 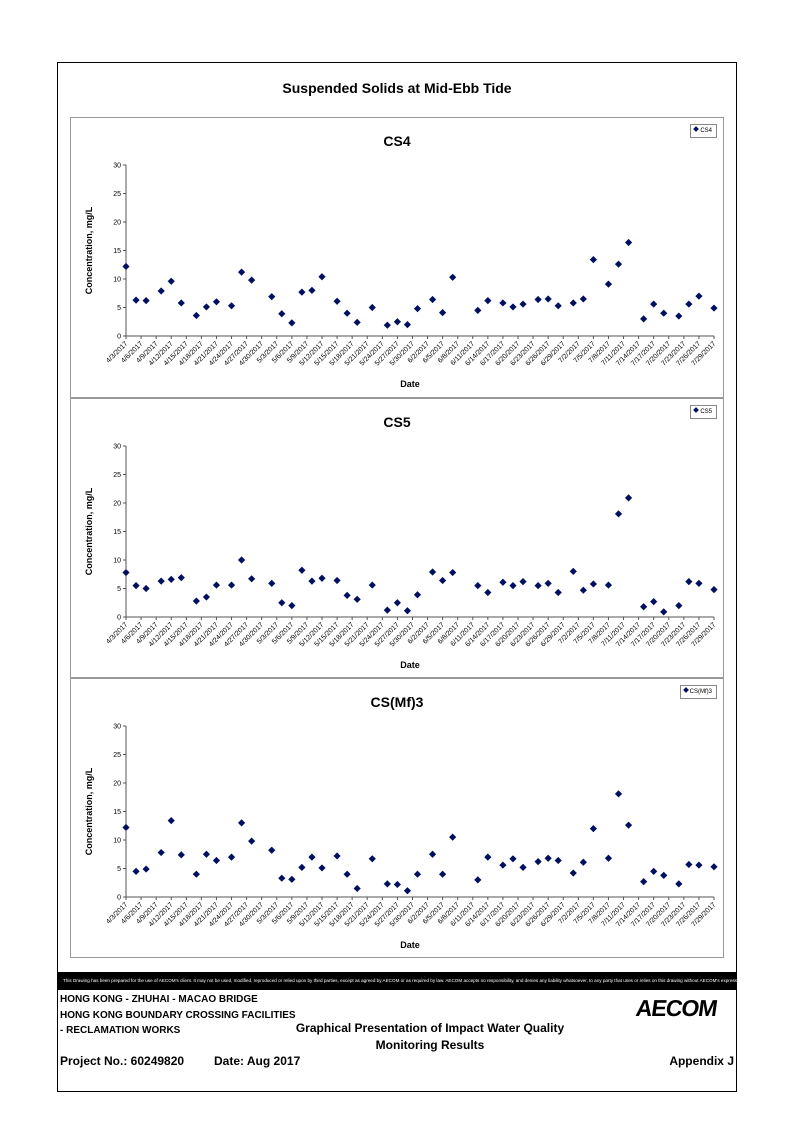 What do you see at coordinates (257, 1061) in the screenshot?
I see `footer-date: Date: Aug 2017` at bounding box center [257, 1061].